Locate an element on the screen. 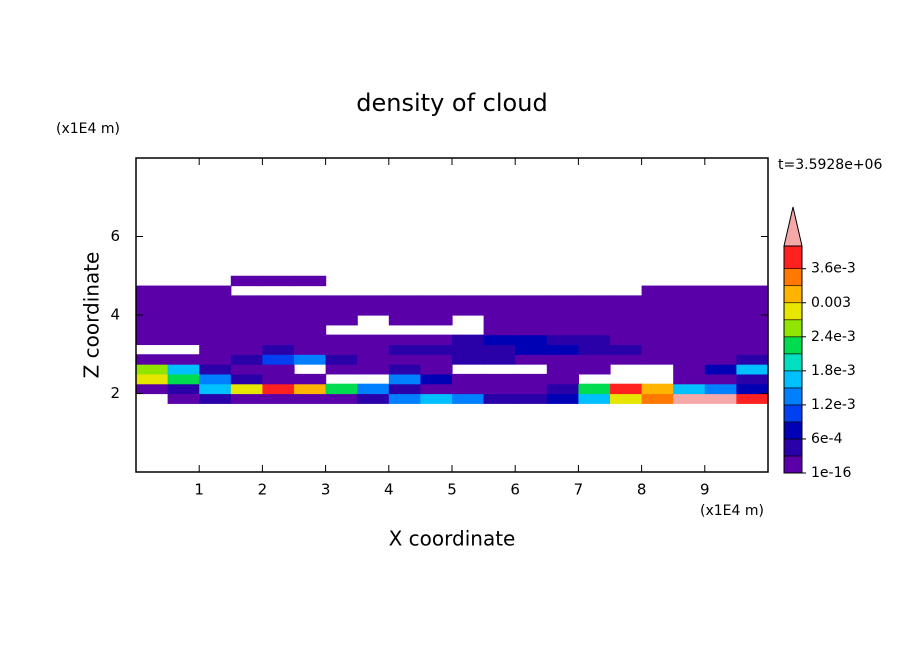 This screenshot has width=904, height=654. x-tick-label: 8 is located at coordinates (642, 490).